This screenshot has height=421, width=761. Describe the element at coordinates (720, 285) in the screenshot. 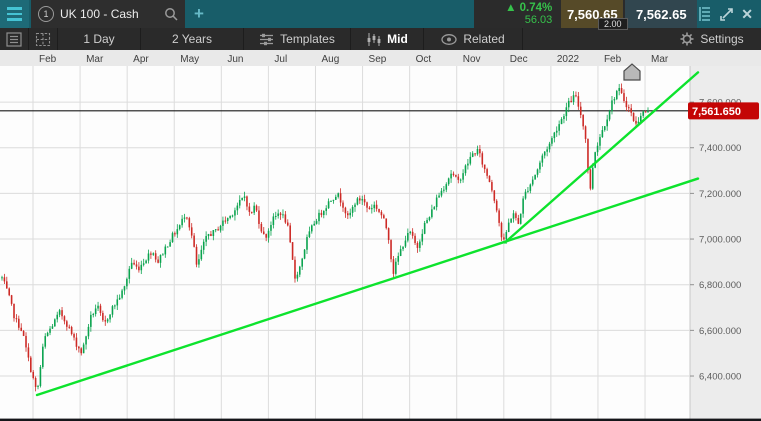

I see `price-tick-label: 6,800.000` at that location.